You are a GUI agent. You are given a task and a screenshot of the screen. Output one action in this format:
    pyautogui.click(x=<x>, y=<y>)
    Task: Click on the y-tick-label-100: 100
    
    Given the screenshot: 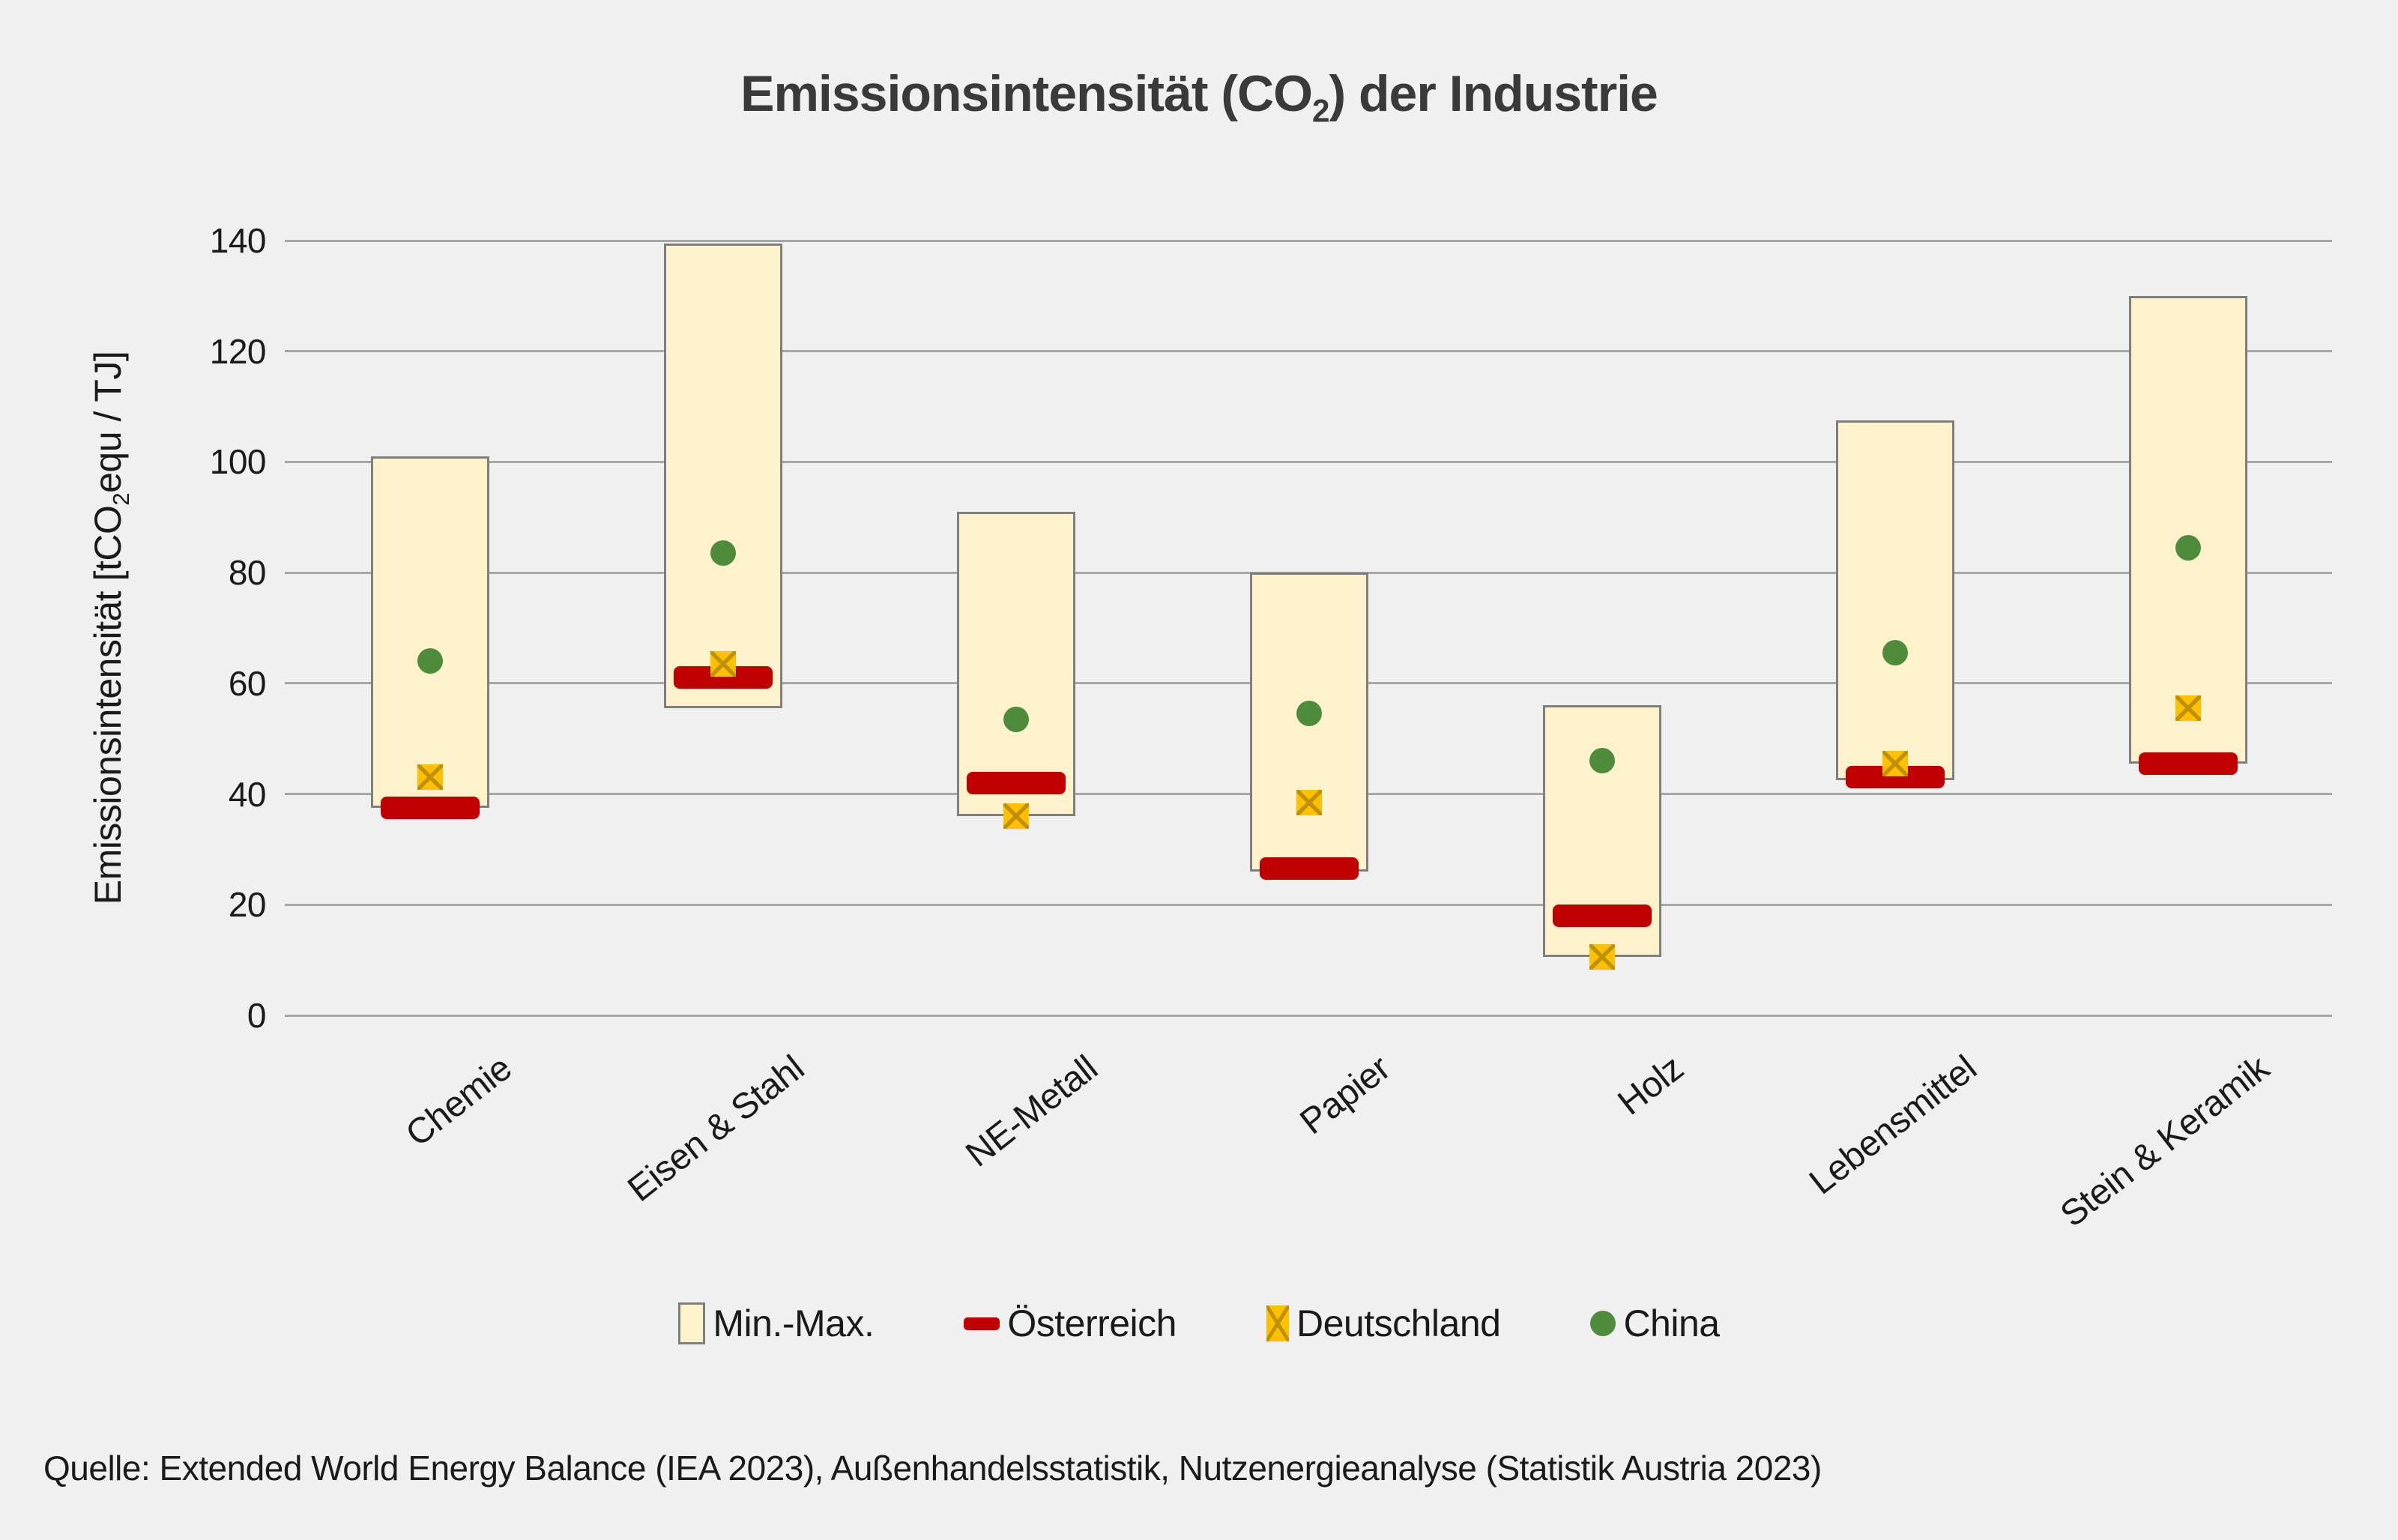 What is the action you would take?
    pyautogui.click(x=238, y=462)
    